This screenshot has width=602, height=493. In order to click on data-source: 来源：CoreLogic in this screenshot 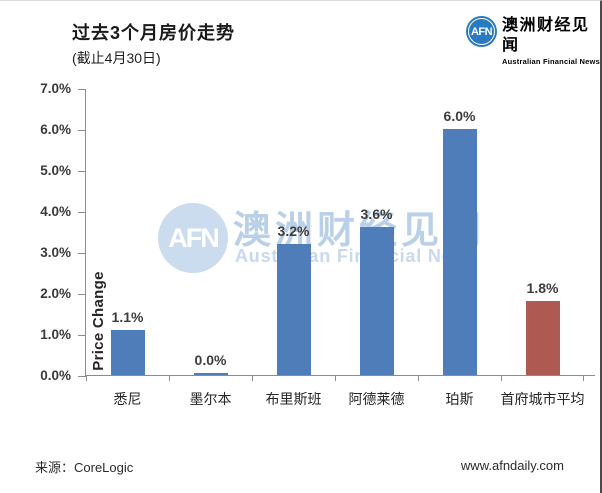, I will do `click(84, 467)`.